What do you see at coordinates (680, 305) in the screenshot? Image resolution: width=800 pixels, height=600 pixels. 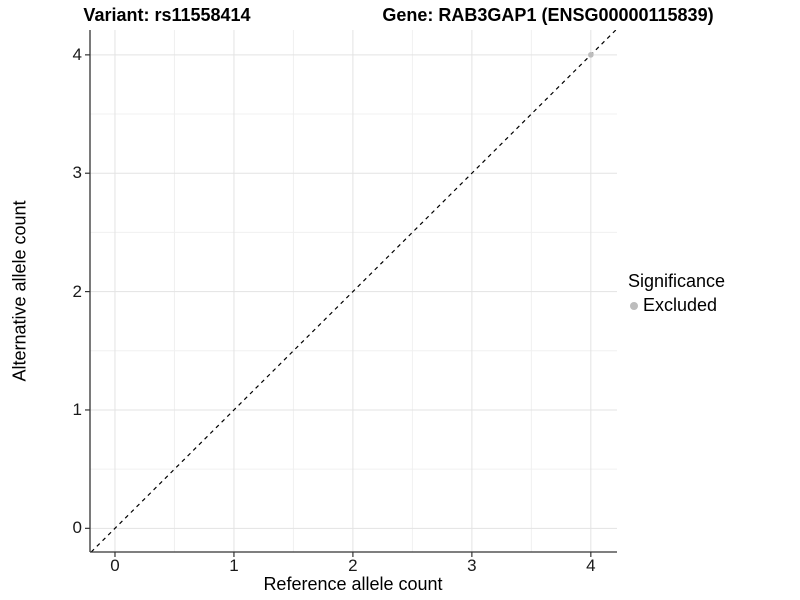 I see `legend-item-label: Excluded` at bounding box center [680, 305].